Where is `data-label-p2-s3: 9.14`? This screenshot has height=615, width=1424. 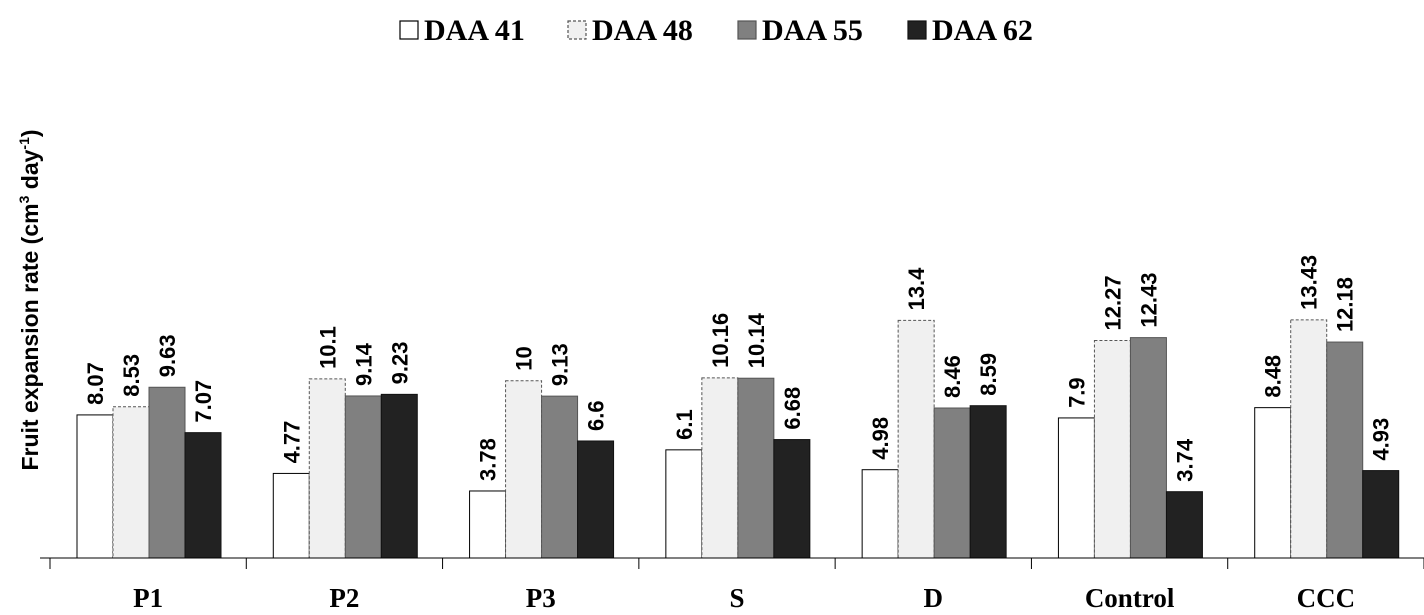
data-label-p2-s3: 9.14 is located at coordinates (363, 364).